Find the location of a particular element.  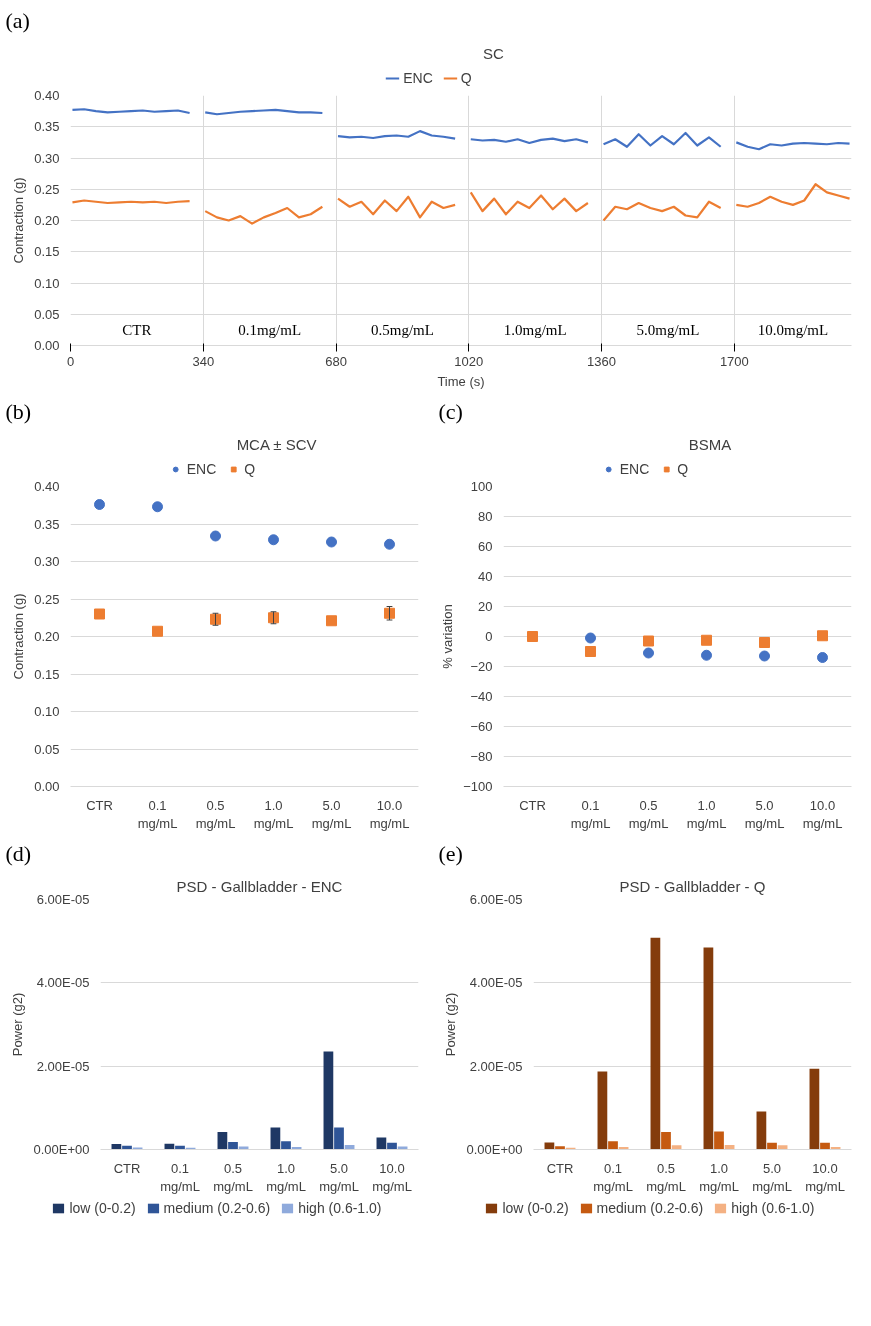

y-tick-label: 0 is located at coordinates (489, 636).